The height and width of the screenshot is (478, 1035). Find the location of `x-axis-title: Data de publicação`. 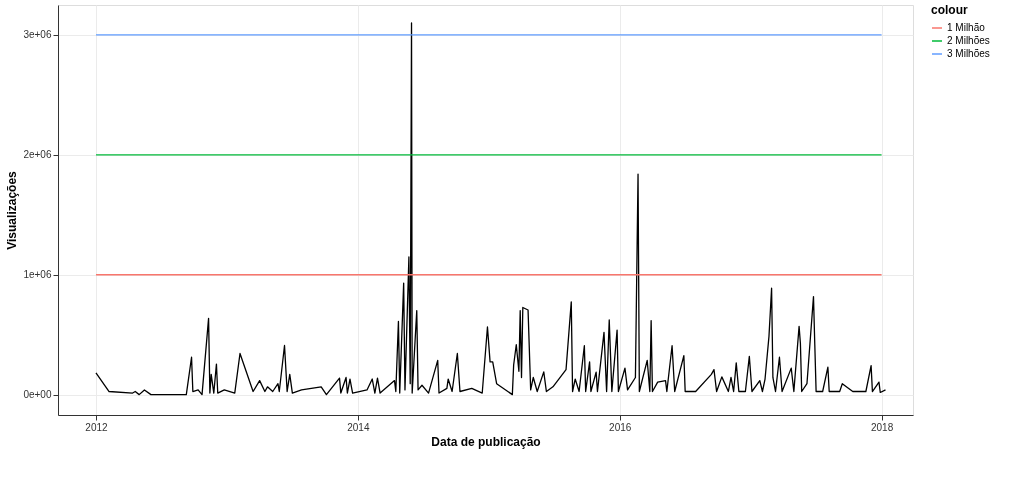

x-axis-title: Data de publicação is located at coordinates (486, 441).